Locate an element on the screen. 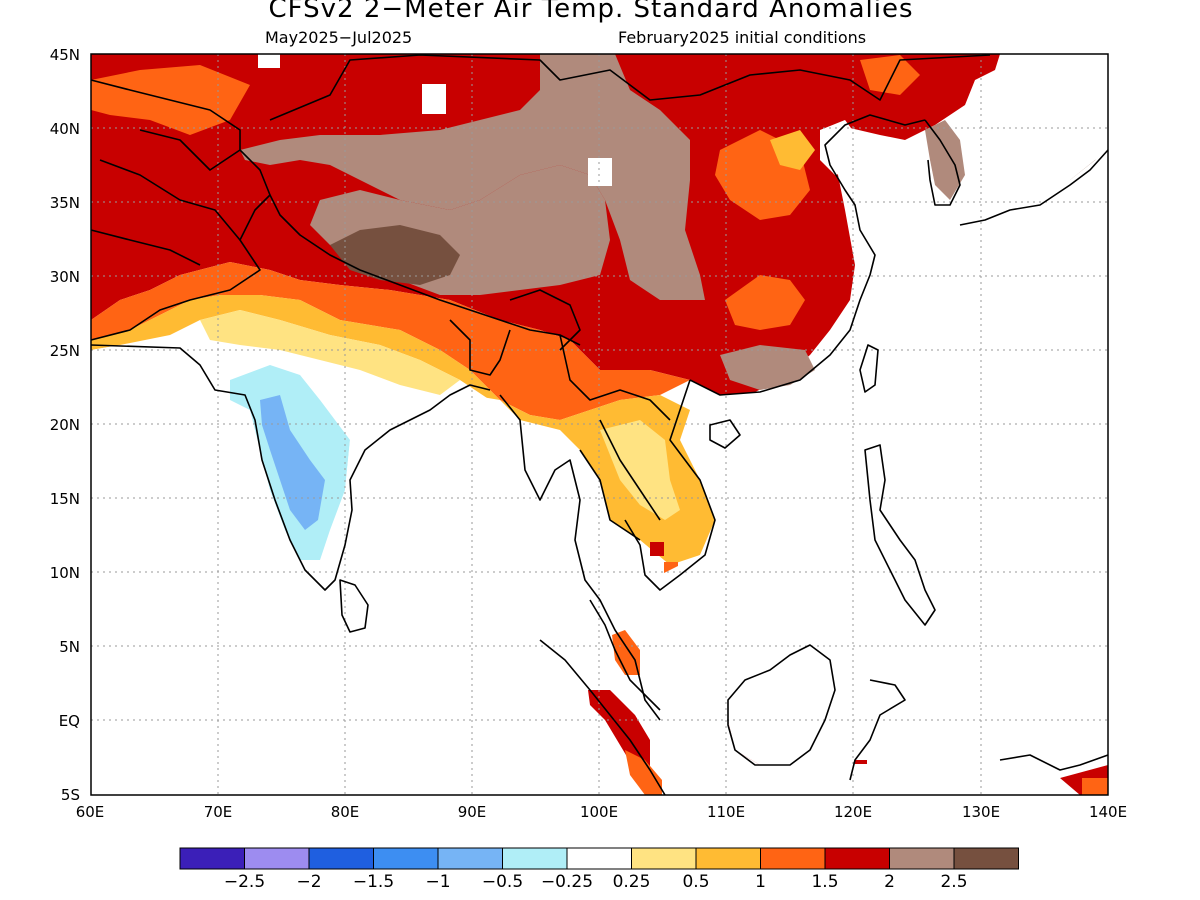  colorbar-label: 2 is located at coordinates (889, 882).